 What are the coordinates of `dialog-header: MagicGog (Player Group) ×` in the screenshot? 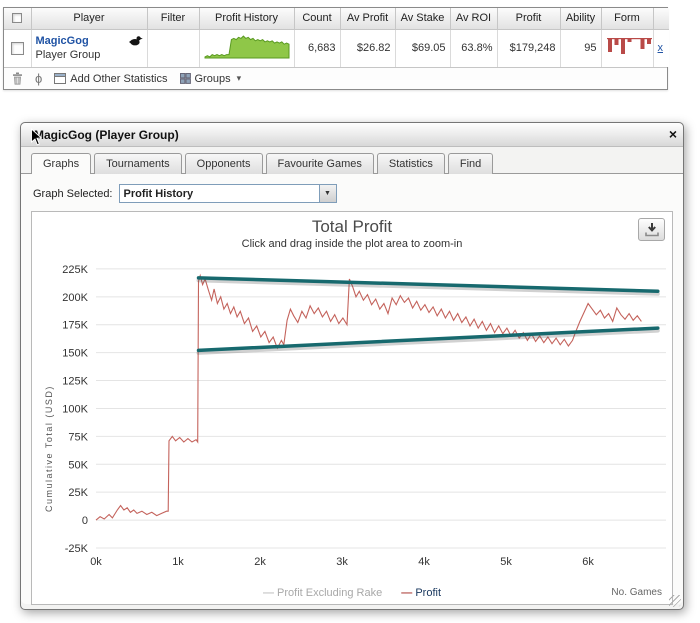 It's located at (352, 135).